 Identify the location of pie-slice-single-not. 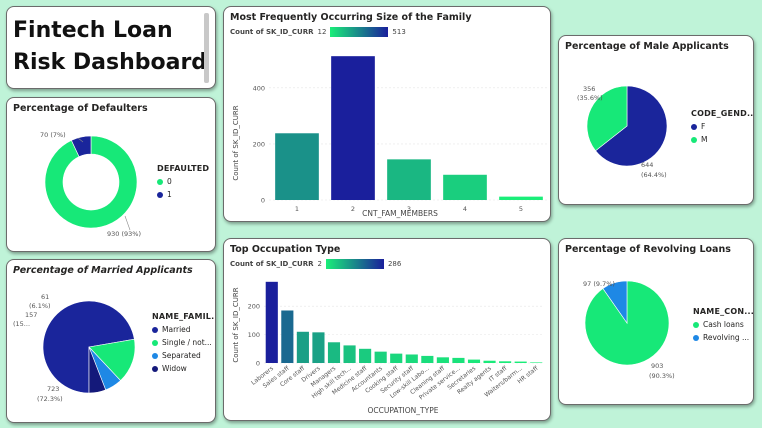
(112, 359).